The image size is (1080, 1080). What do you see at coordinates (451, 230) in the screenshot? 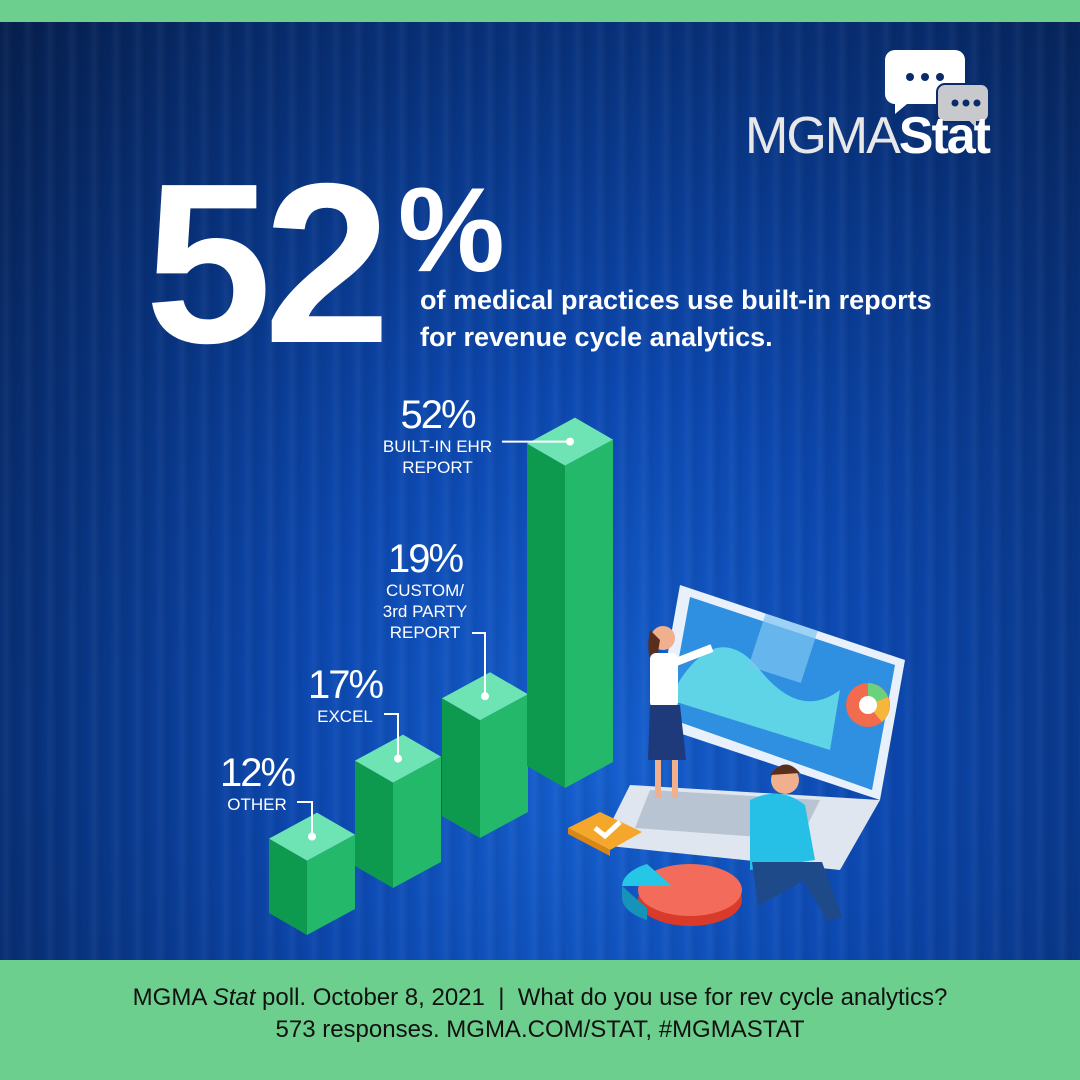
I see `headline-percent: %` at bounding box center [451, 230].